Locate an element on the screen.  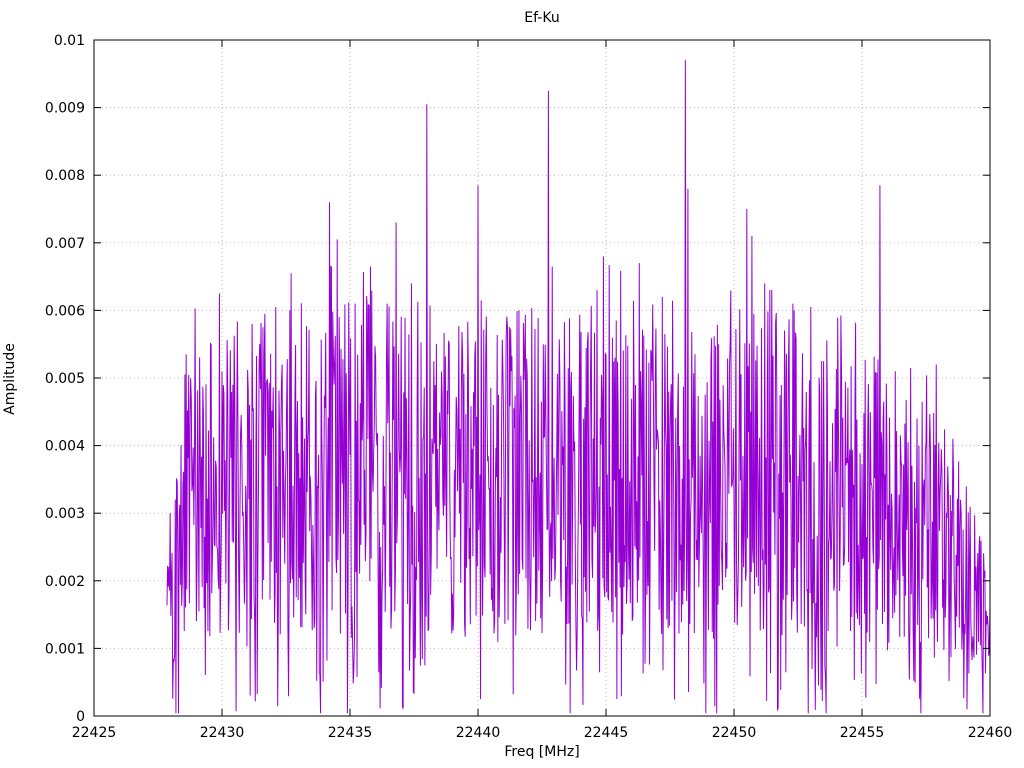
y-tick-label: 0.003 is located at coordinates (65, 514).